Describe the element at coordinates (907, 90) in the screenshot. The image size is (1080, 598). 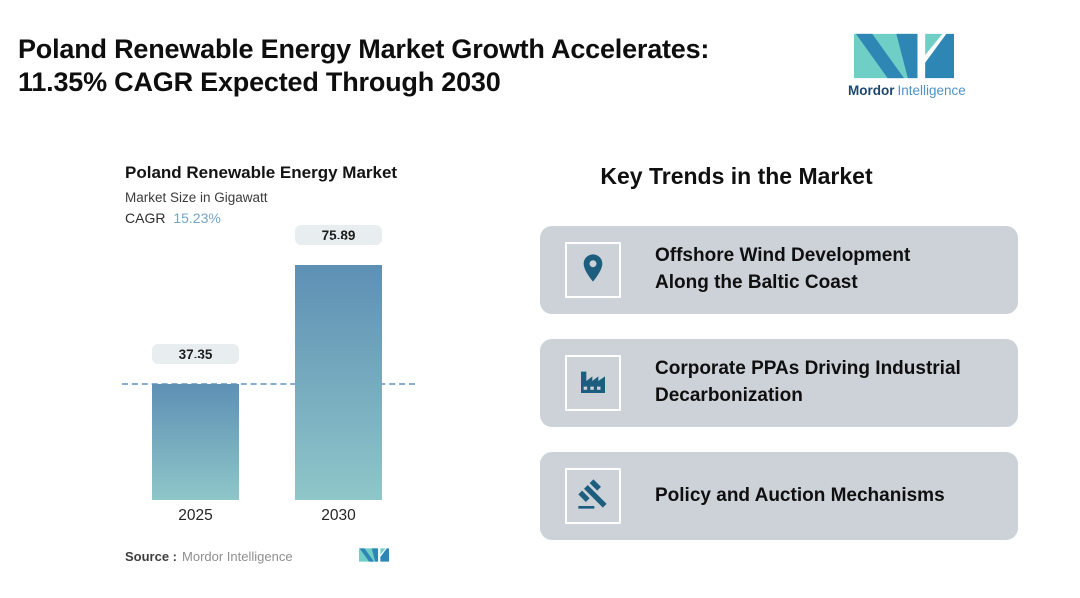
I see `brand-name: Mordor Intelligence` at that location.